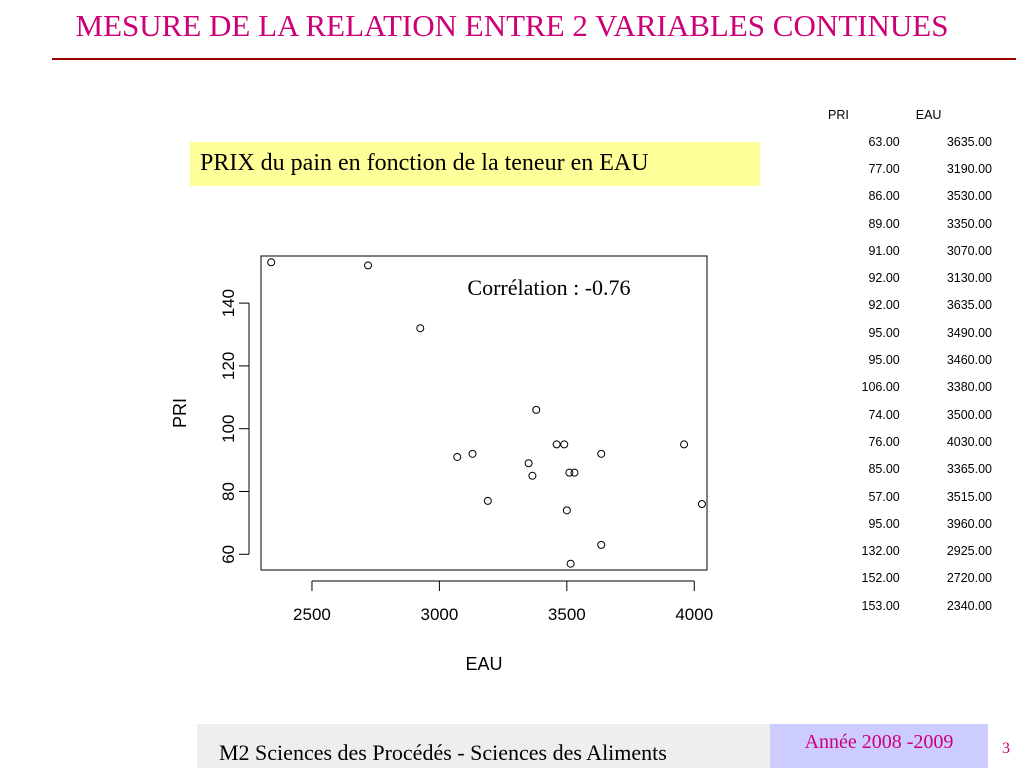  Describe the element at coordinates (884, 414) in the screenshot. I see `table-cell-pri: 74.00` at that location.